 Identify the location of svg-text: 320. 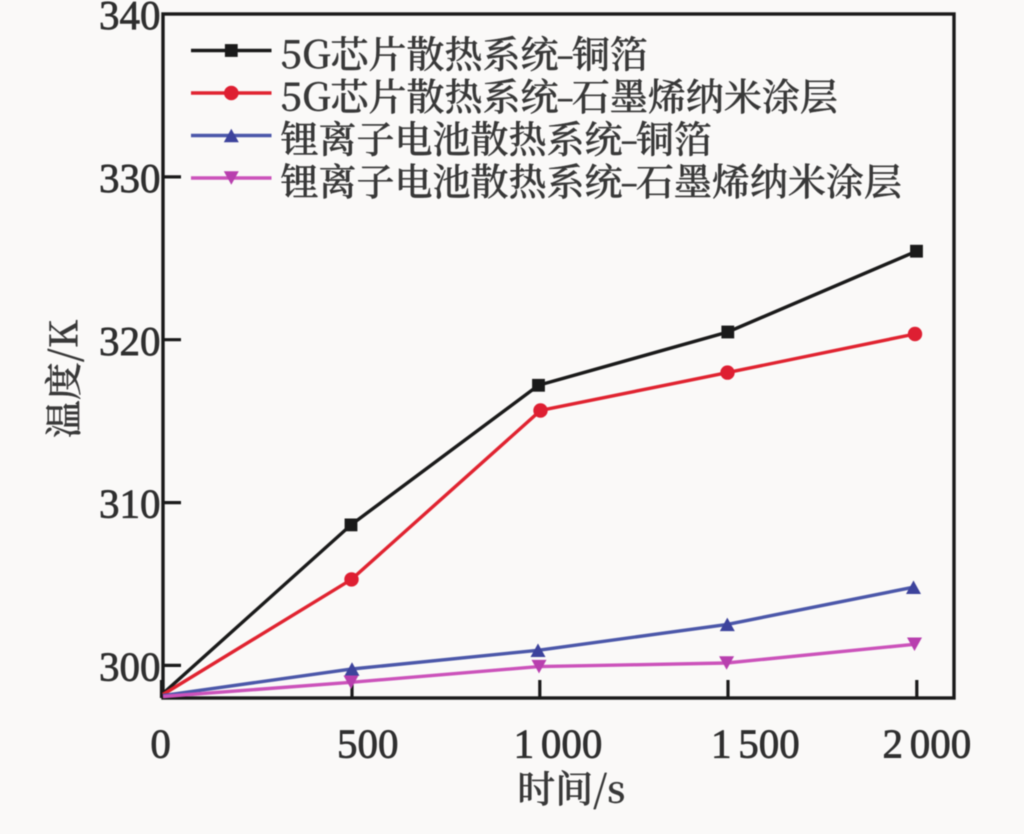
(130, 341).